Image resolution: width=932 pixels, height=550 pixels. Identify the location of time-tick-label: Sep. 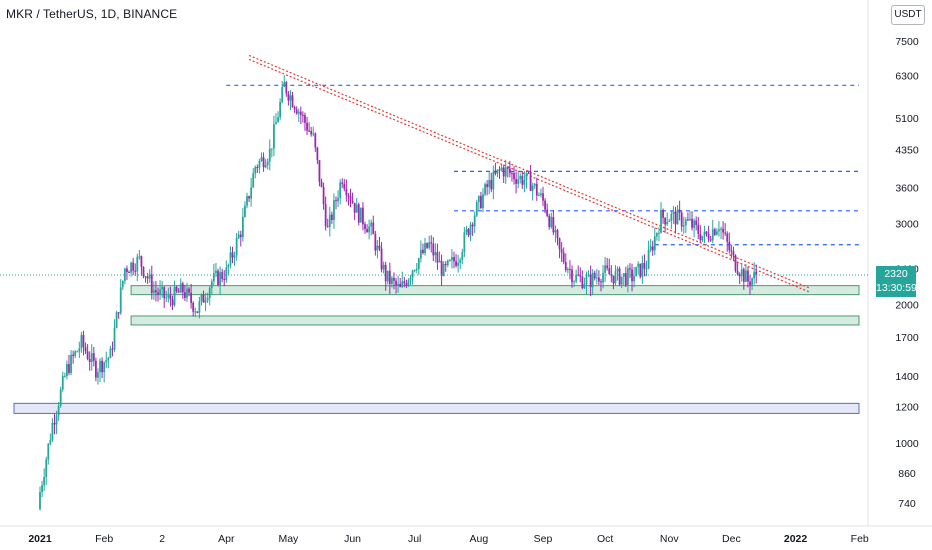
(543, 539).